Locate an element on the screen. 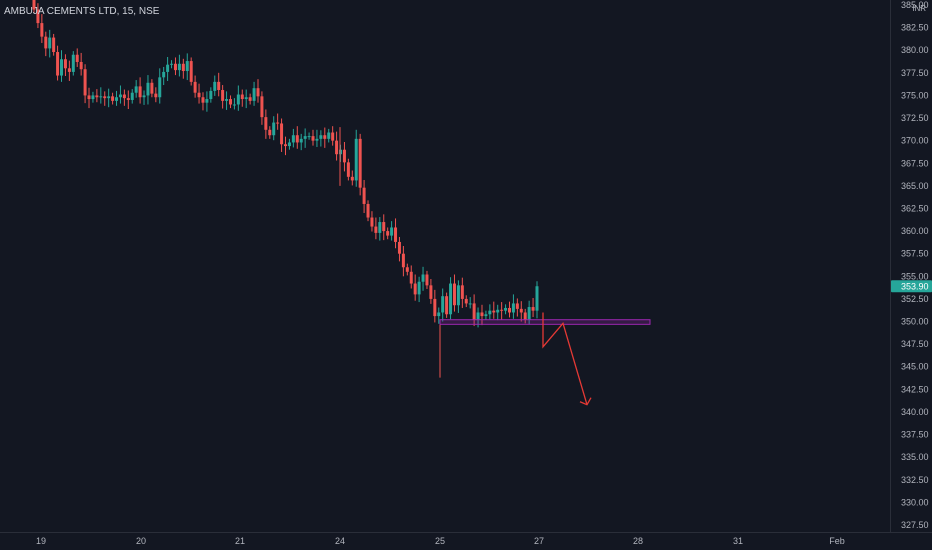 The image size is (932, 550). price-tick-label: 372.50 is located at coordinates (915, 118).